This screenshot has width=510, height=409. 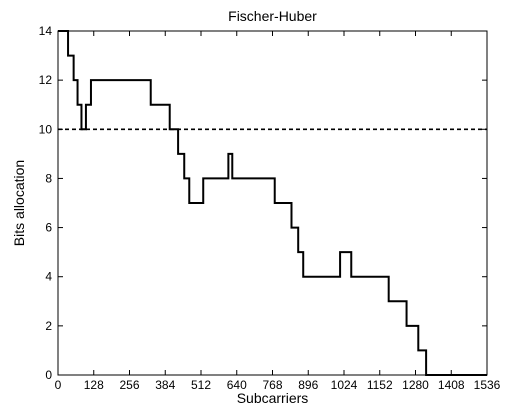 I want to click on x-tick-label: 256, so click(x=129, y=385).